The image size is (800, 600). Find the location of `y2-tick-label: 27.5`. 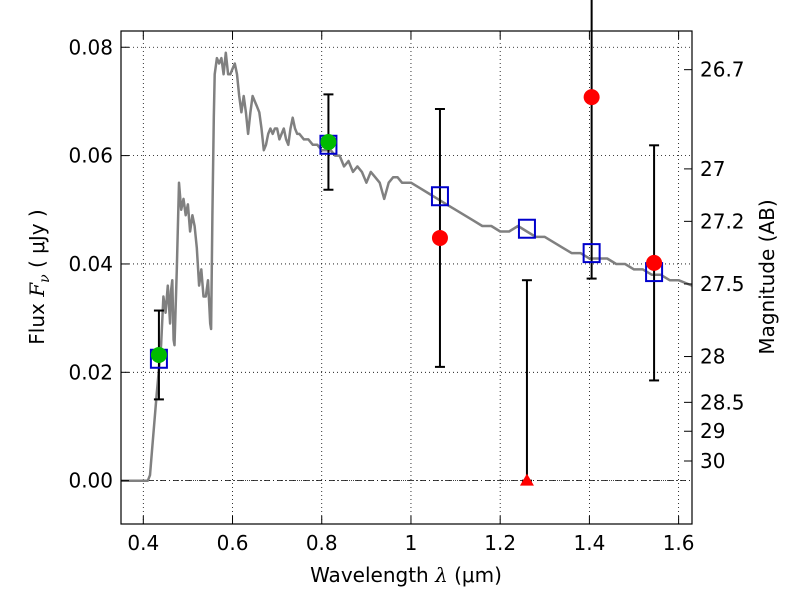

y2-tick-label: 27.5 is located at coordinates (722, 284).